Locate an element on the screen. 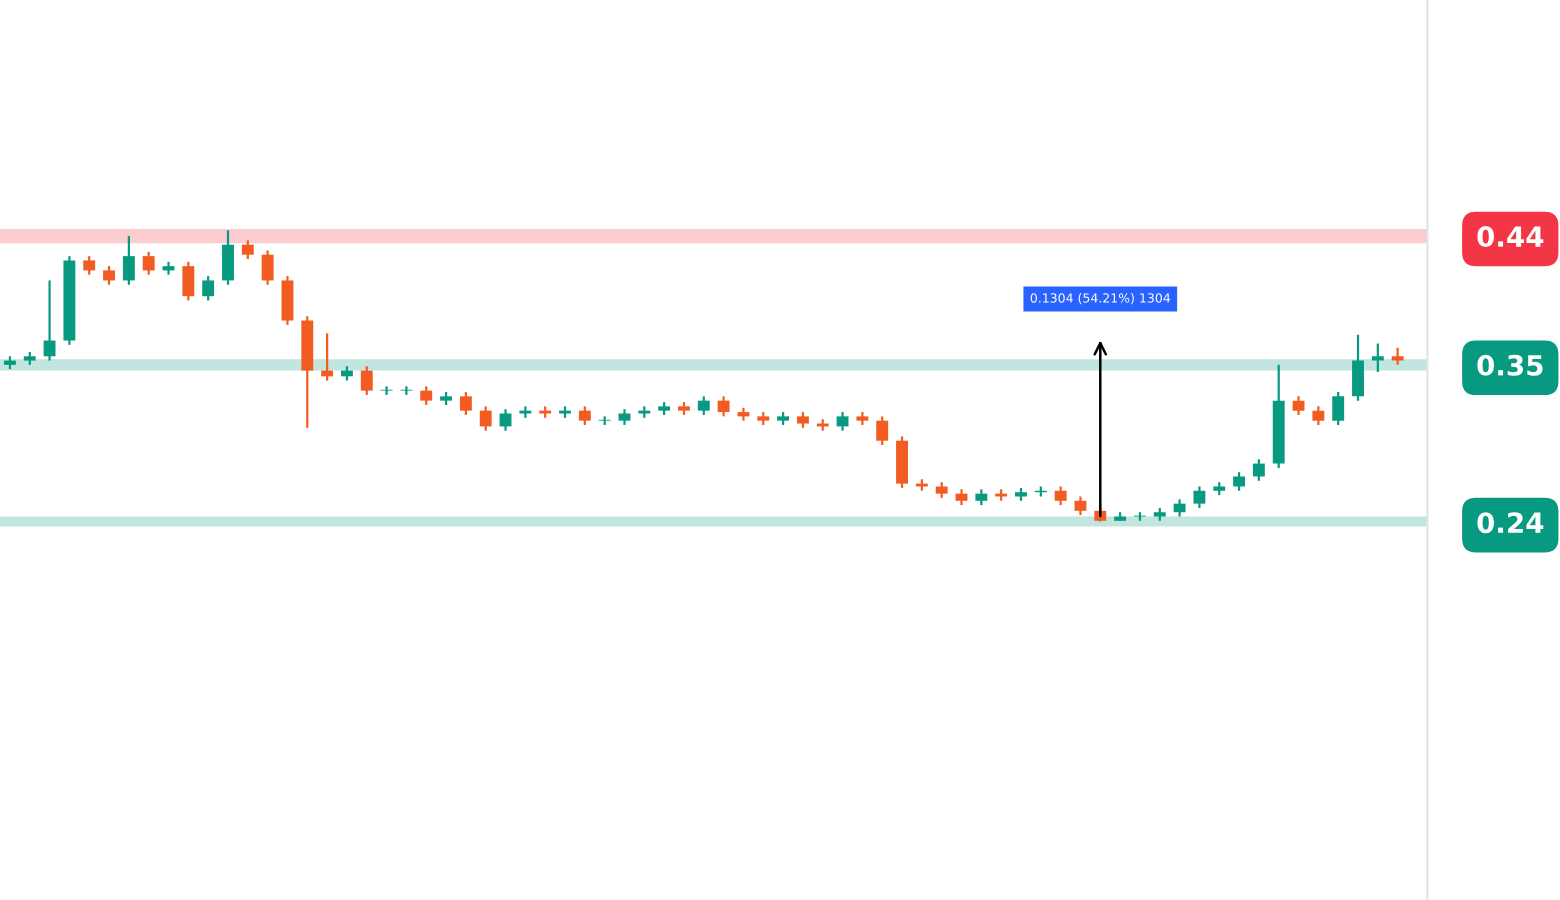  y-tick-label: 0.35 is located at coordinates (1510, 365).